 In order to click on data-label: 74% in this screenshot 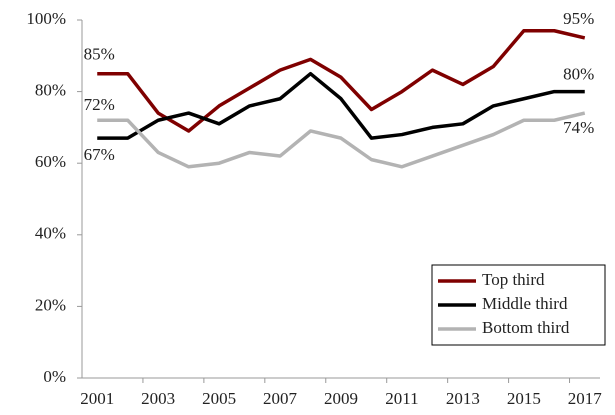, I will do `click(578, 127)`.